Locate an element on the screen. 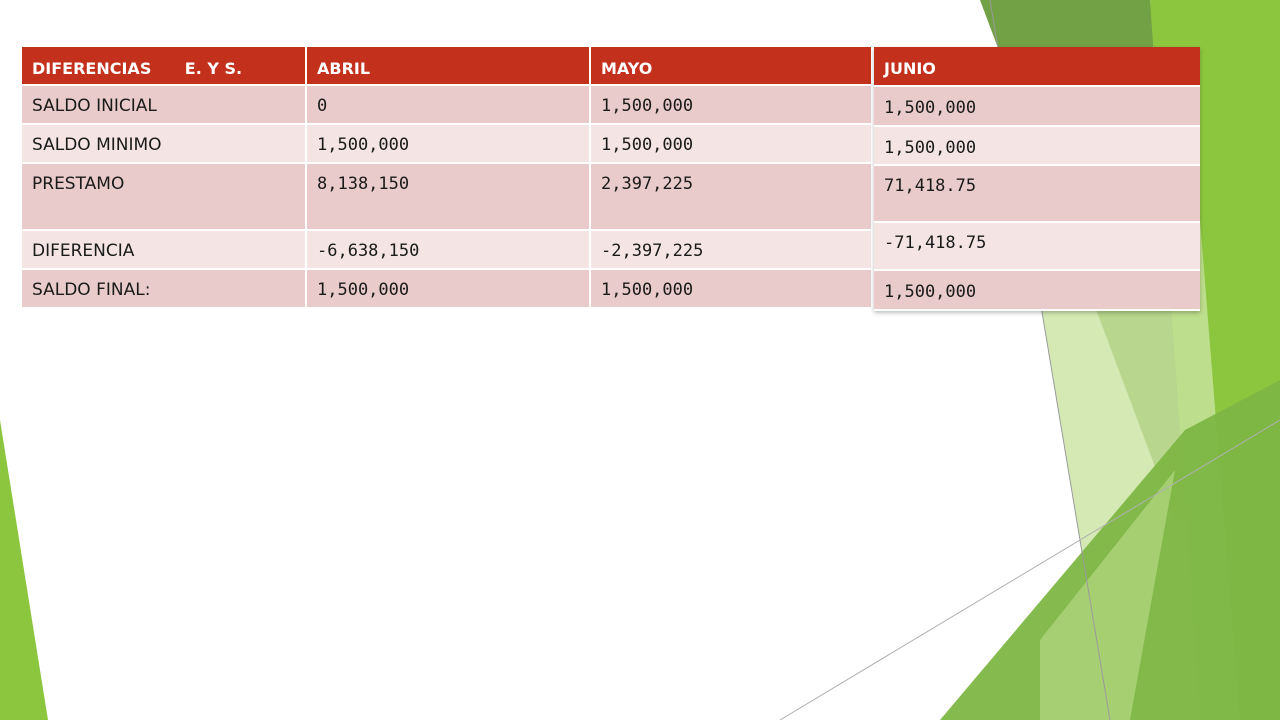  left-green-sliver is located at coordinates (24, 570).